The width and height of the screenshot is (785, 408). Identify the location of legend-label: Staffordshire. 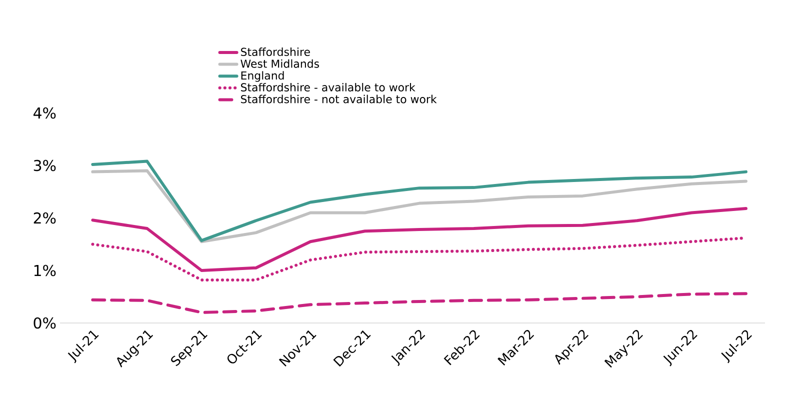
(275, 52).